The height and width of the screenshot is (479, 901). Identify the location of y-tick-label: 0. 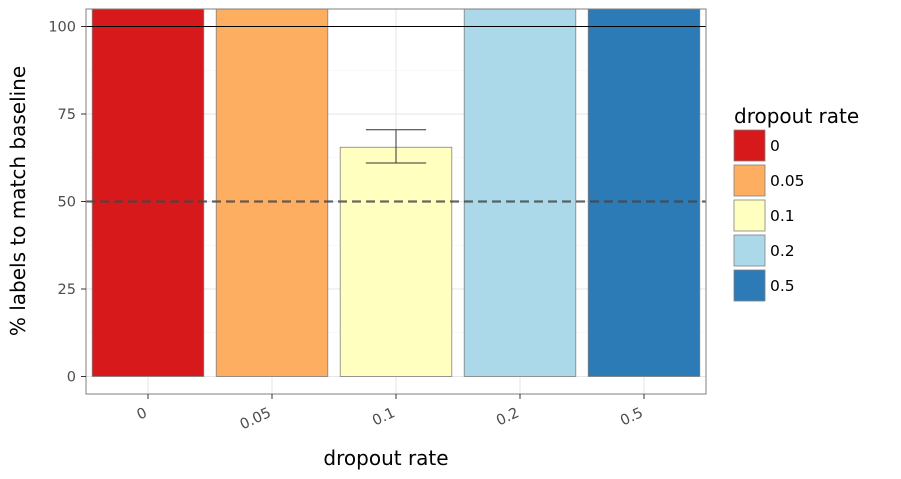
(71, 378).